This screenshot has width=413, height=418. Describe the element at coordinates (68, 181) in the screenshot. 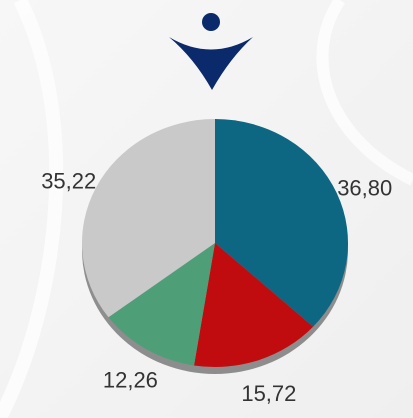

I see `data-label: 35,22` at that location.